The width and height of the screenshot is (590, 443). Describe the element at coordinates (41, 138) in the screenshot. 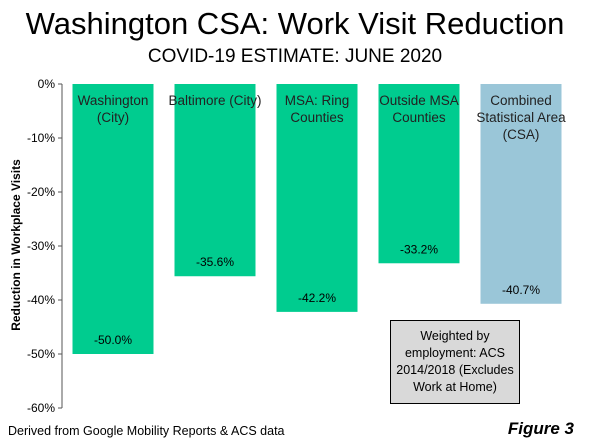

I see `y-tick-label: -10%` at that location.